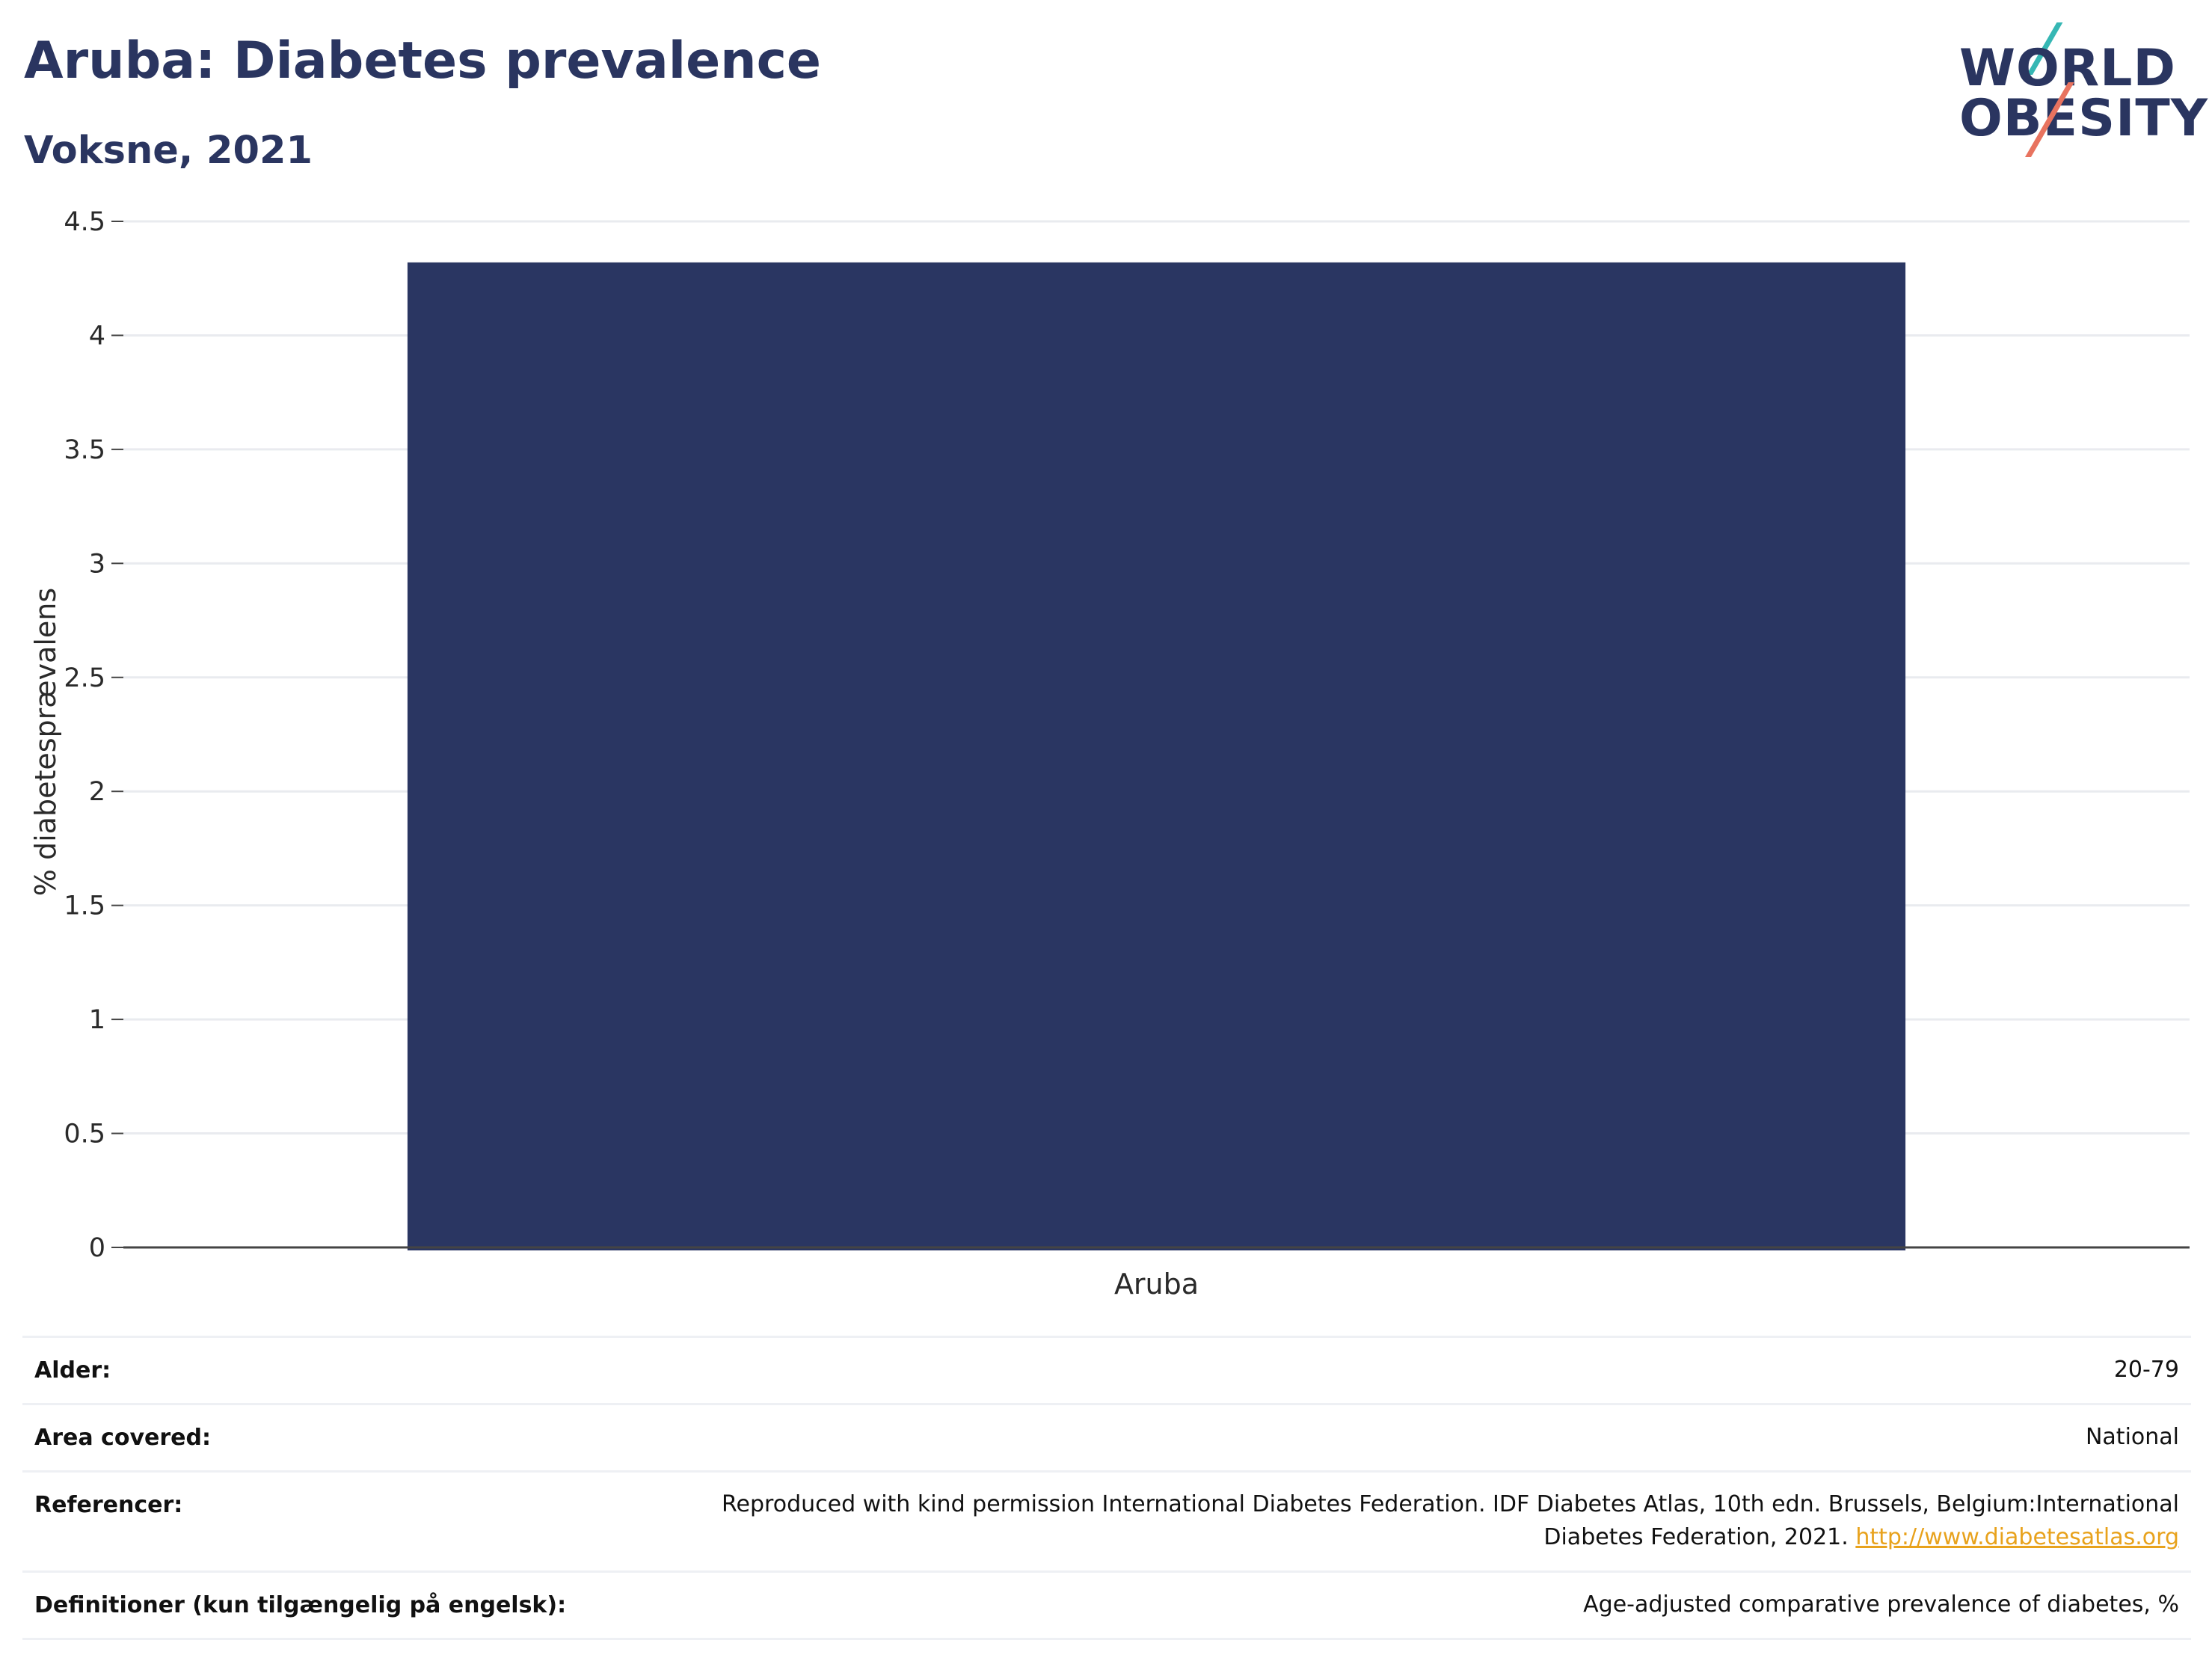 Image resolution: width=2212 pixels, height=1655 pixels. I want to click on info-row-age: Alder: 20-79, so click(1106, 1369).